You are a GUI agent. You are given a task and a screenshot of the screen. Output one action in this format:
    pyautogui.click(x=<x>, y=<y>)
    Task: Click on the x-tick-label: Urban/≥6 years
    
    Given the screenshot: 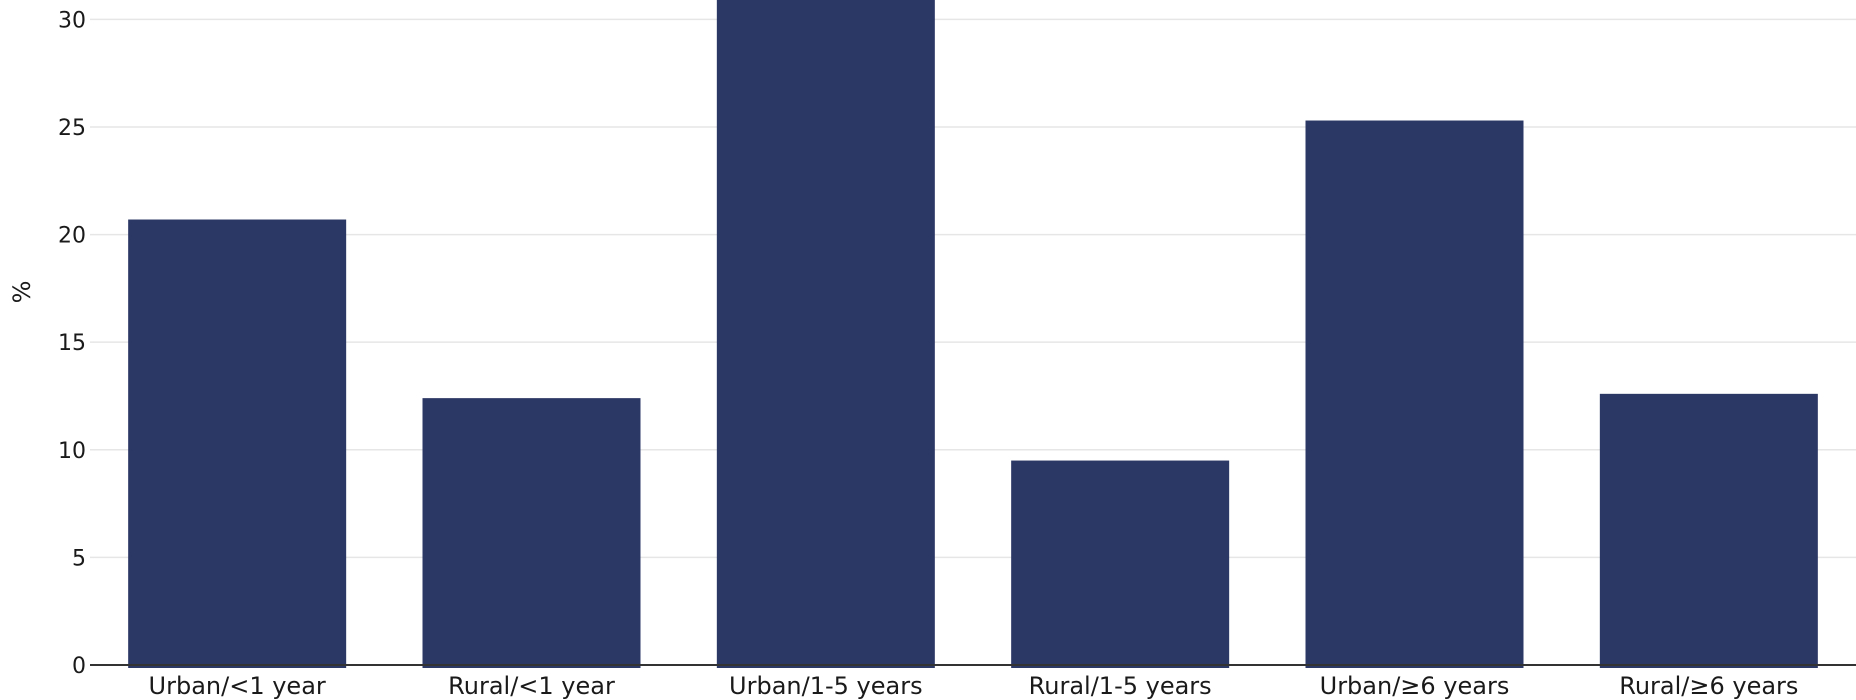 What is the action you would take?
    pyautogui.click(x=1415, y=686)
    